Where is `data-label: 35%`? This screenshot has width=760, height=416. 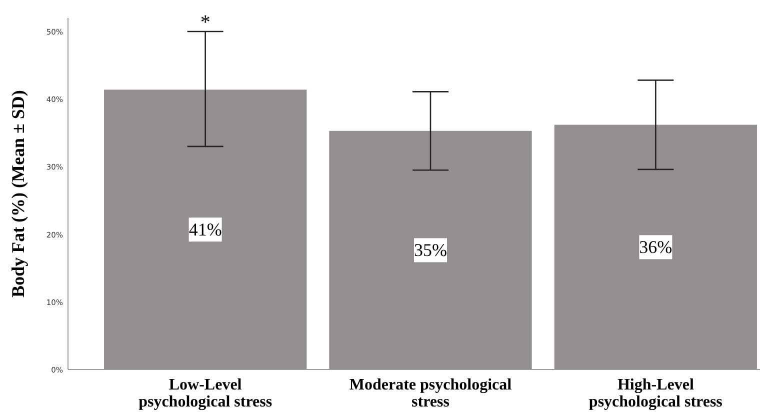
data-label: 35% is located at coordinates (430, 250).